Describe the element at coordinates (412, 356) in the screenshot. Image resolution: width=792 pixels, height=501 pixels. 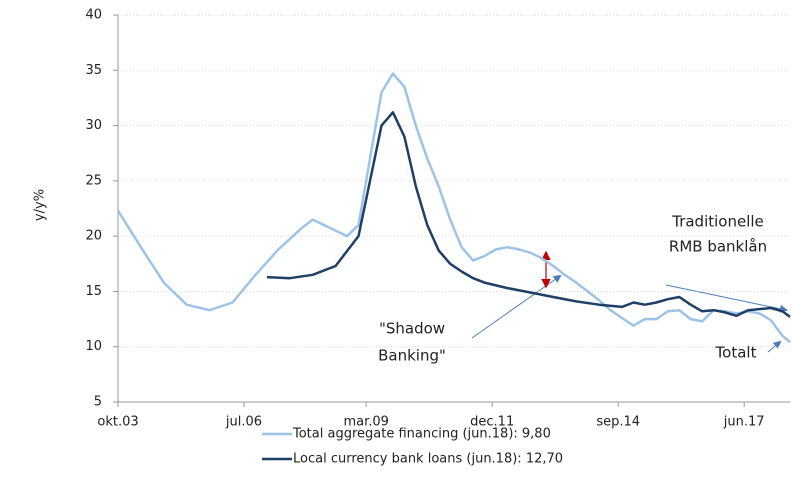
I see `annotation: Banking"` at that location.